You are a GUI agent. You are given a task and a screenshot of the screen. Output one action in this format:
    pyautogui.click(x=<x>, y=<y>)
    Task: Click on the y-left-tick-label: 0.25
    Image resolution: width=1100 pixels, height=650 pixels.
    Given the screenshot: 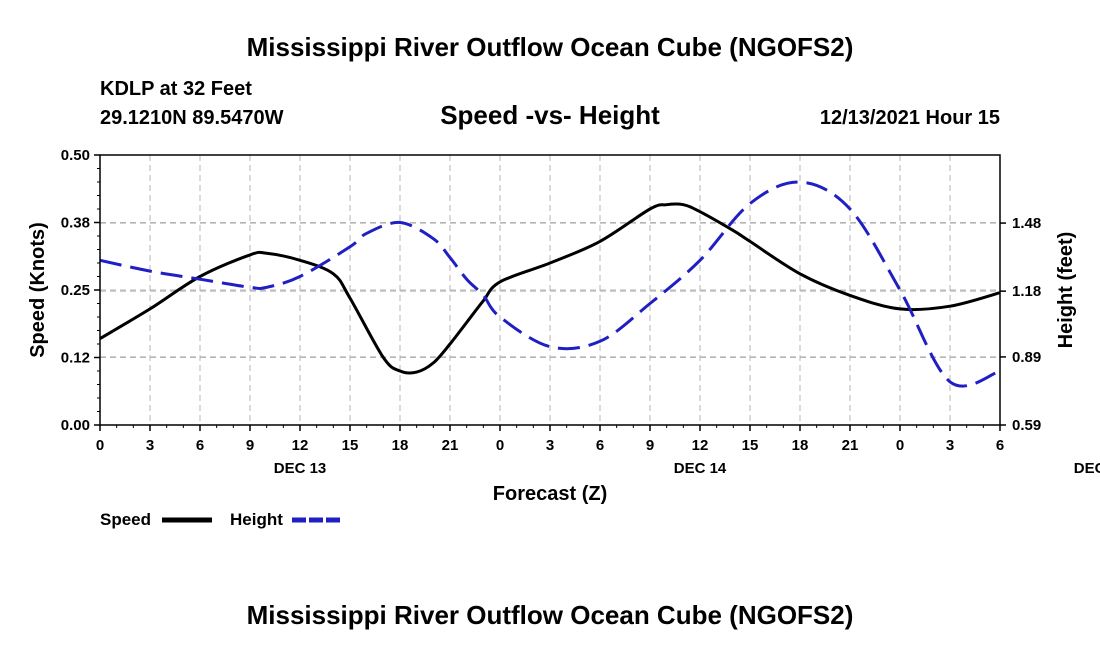 What is the action you would take?
    pyautogui.click(x=75, y=290)
    